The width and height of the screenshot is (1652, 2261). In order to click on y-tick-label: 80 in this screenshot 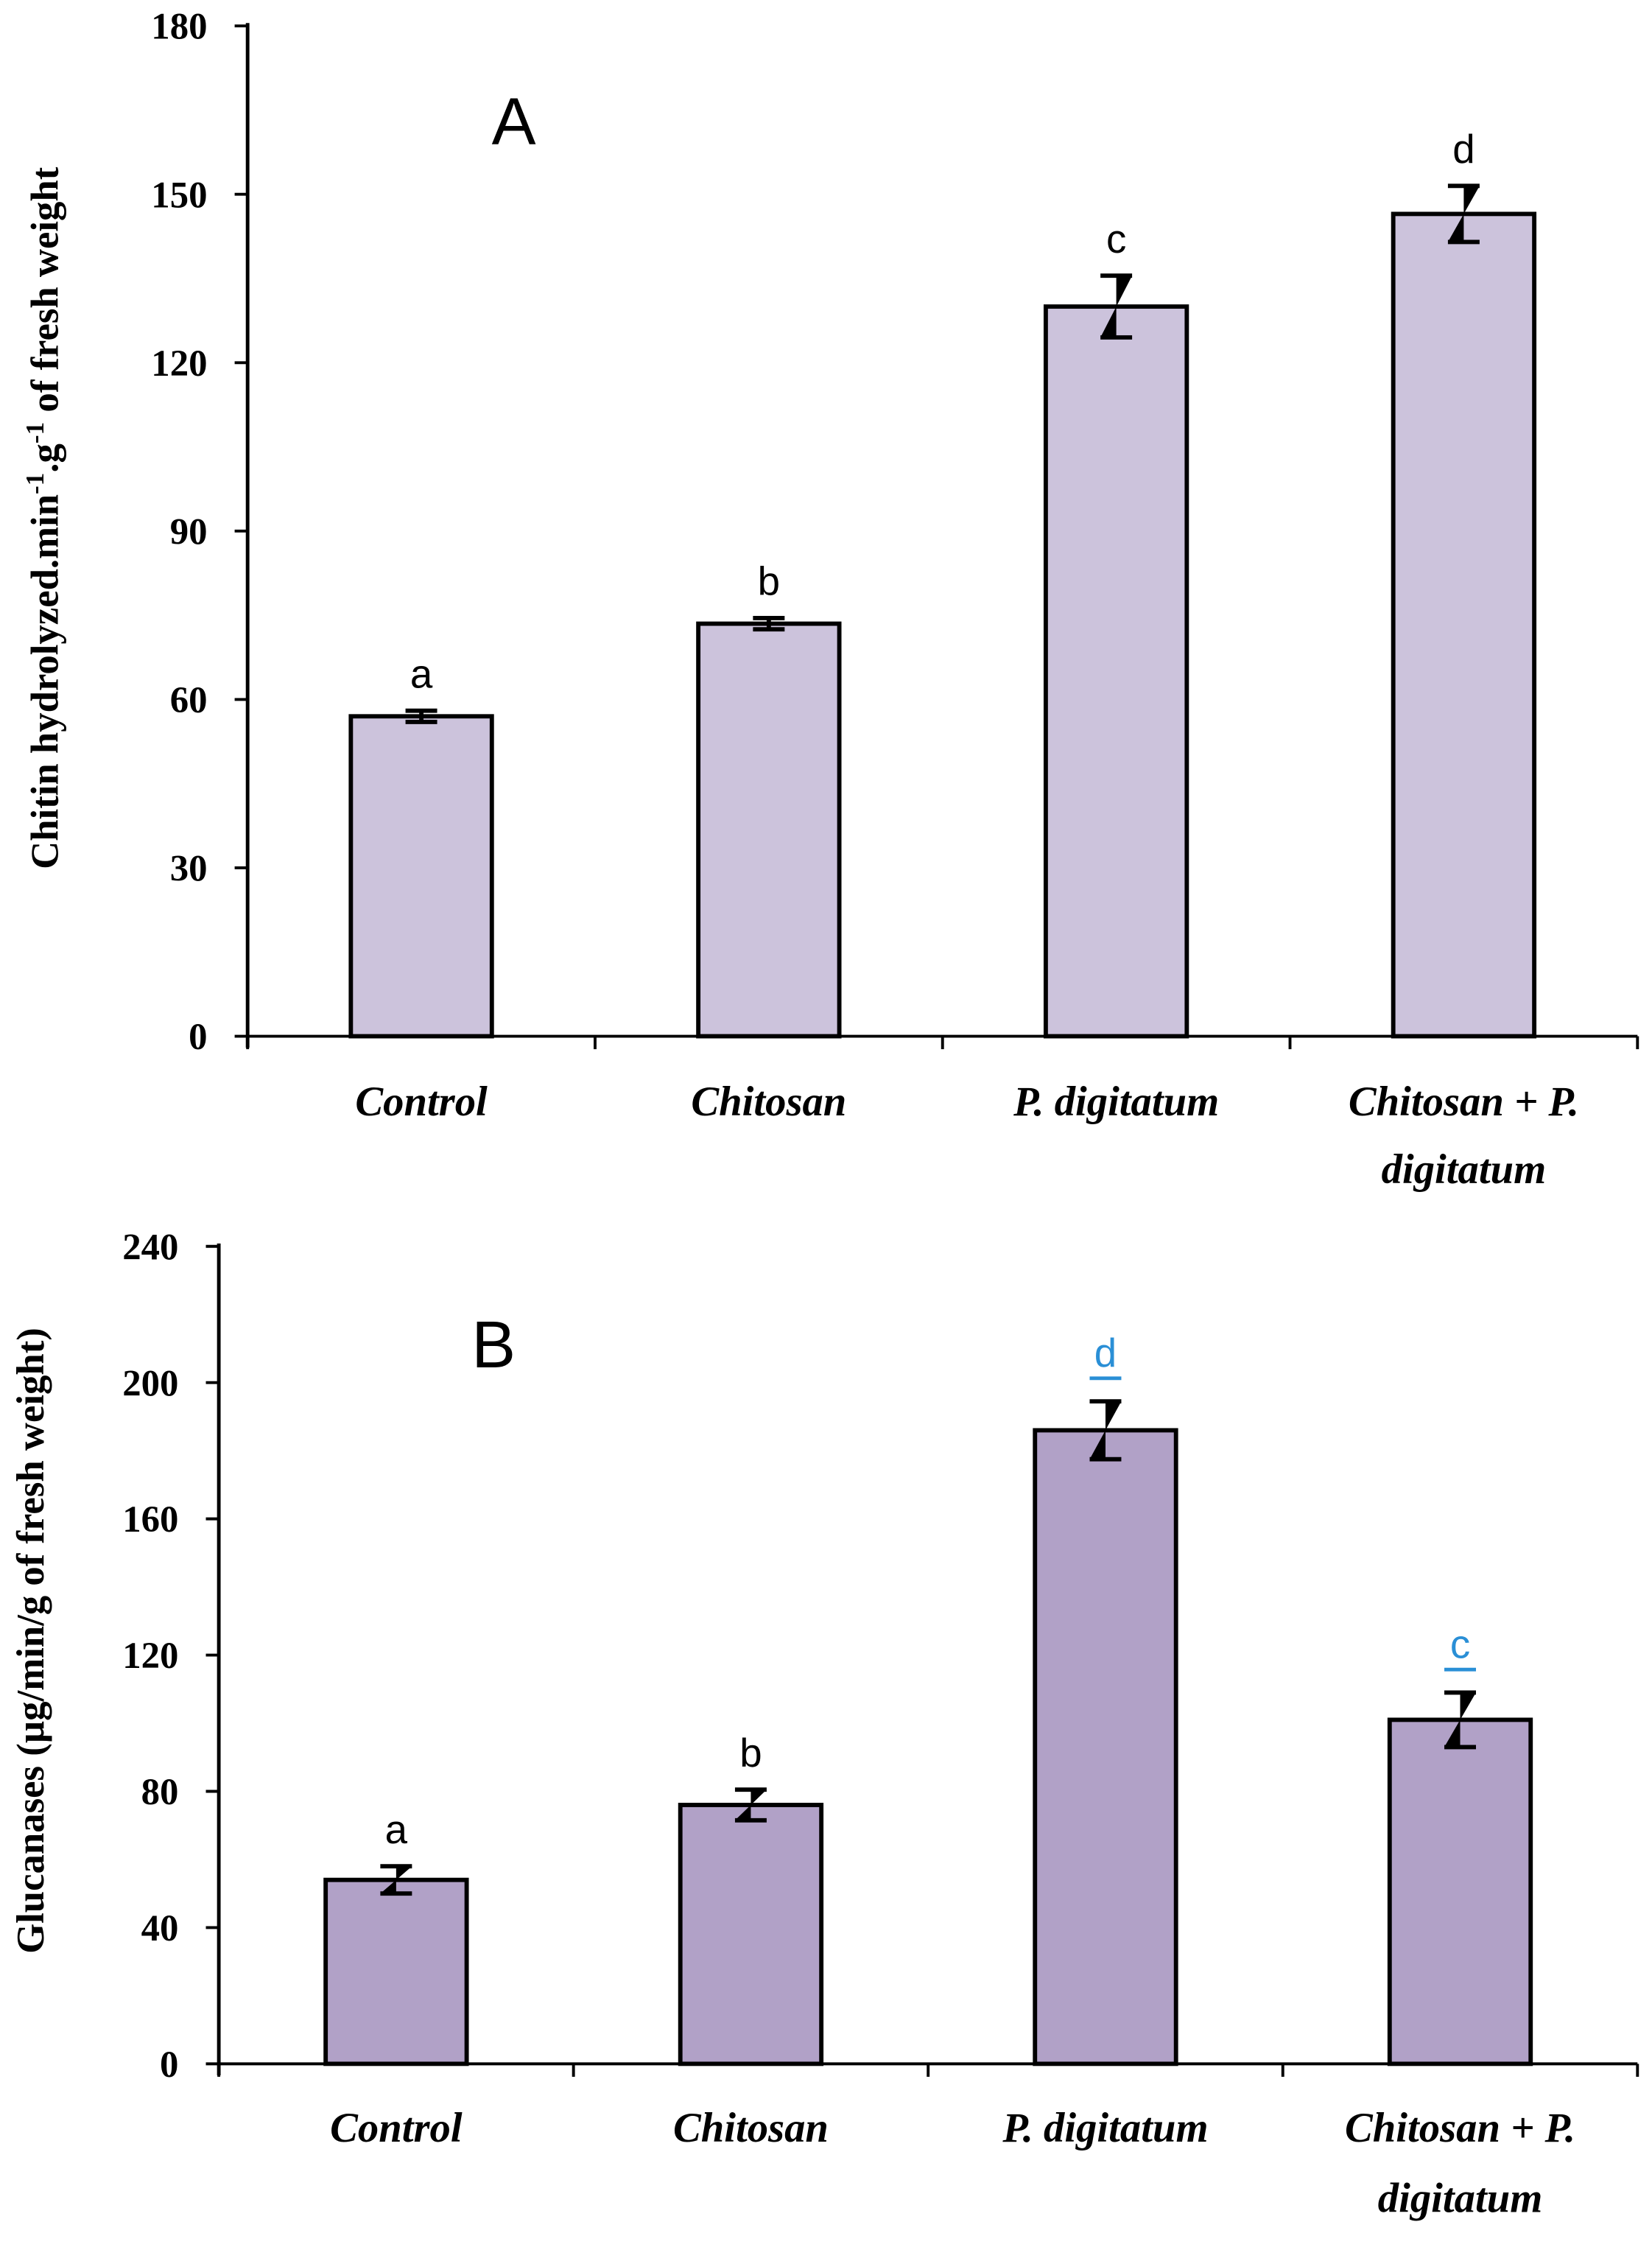, I will do `click(160, 1792)`.